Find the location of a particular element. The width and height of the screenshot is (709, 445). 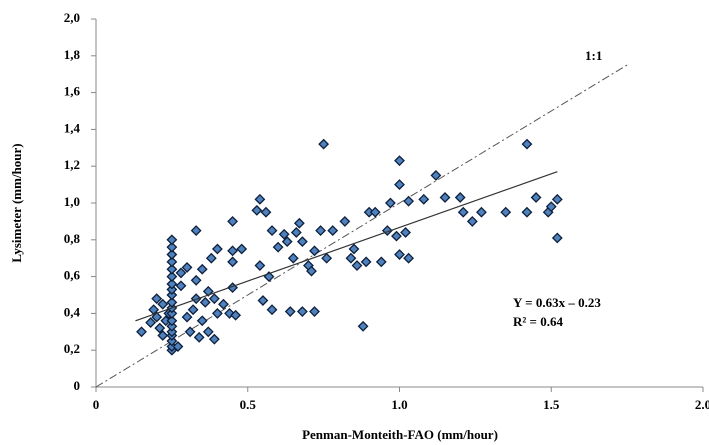

y-tick-label: 1,4 is located at coordinates (72, 127).